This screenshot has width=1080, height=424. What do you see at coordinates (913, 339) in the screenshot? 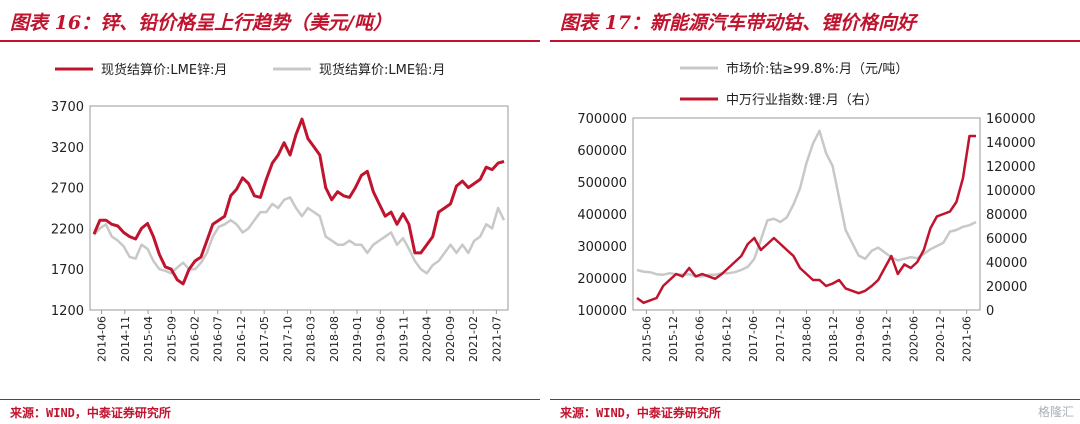
I see `x-tick-label: 2020-06` at bounding box center [913, 339].